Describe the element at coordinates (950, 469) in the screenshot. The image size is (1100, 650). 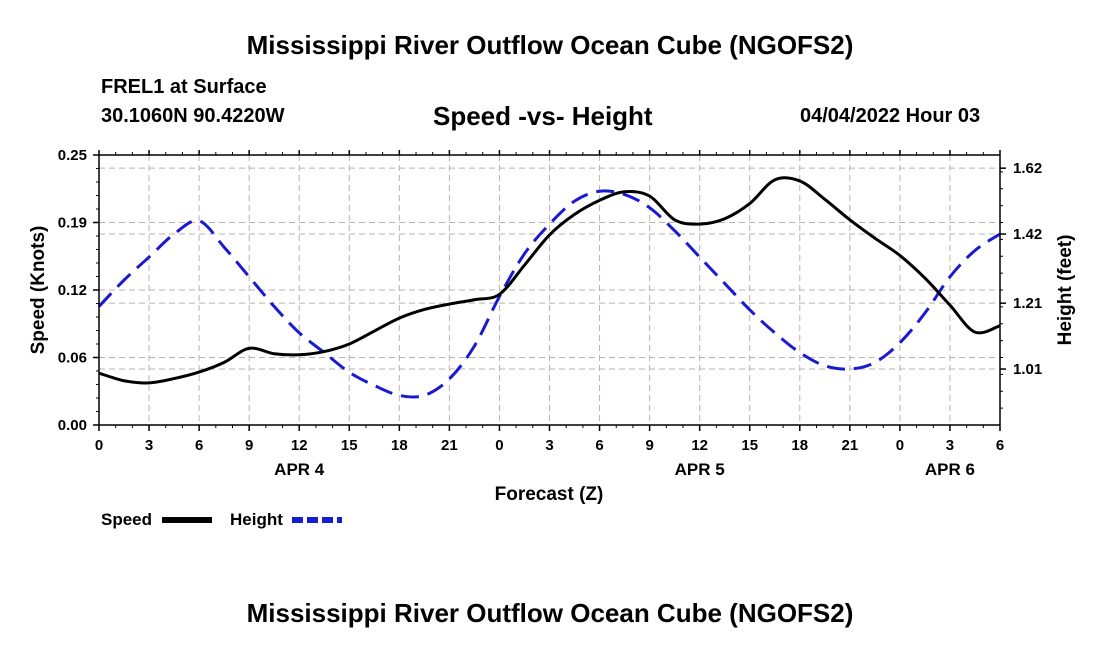
I see `date-label: APR 6` at that location.